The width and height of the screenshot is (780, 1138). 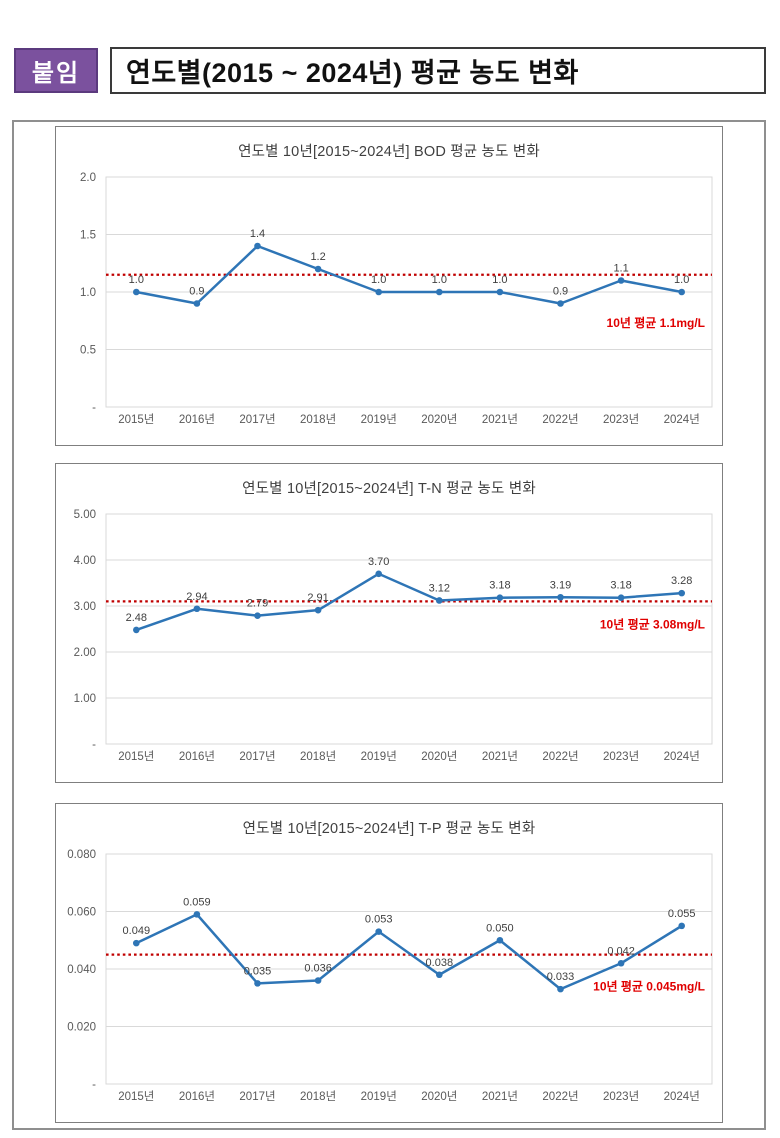 I want to click on y-tick-label: 0.080, so click(x=81, y=855).